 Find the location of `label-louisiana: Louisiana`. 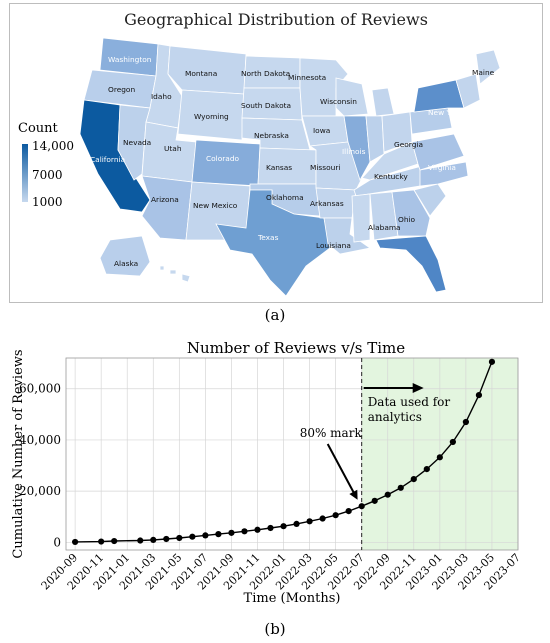

label-louisiana: Louisiana is located at coordinates (333, 245).